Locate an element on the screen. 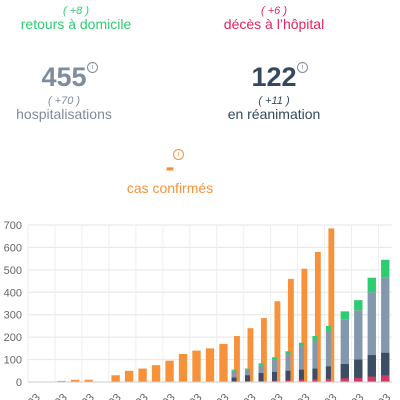  rea-label: en réanimation is located at coordinates (274, 114).